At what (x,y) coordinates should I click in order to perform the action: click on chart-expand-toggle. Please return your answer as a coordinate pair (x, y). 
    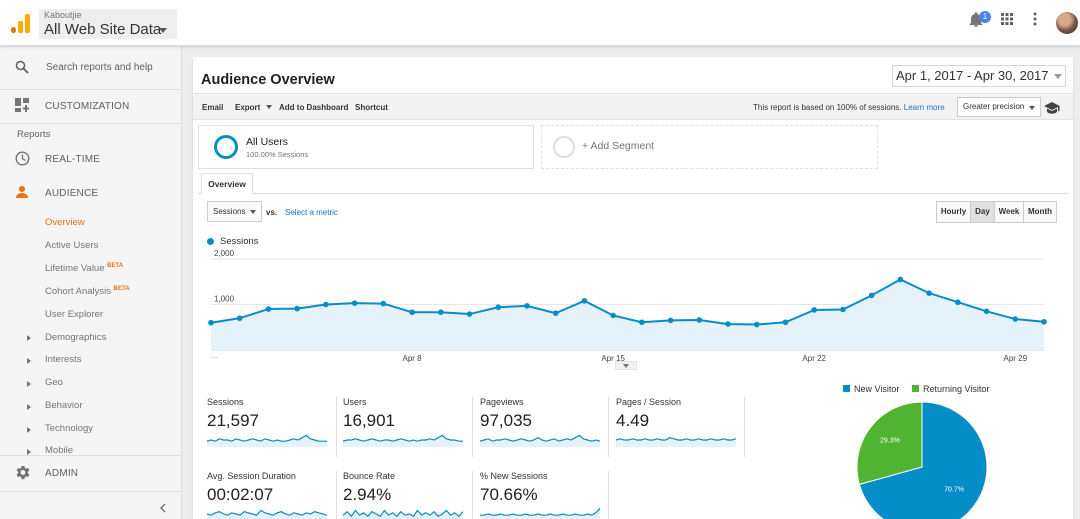
    Looking at the image, I should click on (626, 365).